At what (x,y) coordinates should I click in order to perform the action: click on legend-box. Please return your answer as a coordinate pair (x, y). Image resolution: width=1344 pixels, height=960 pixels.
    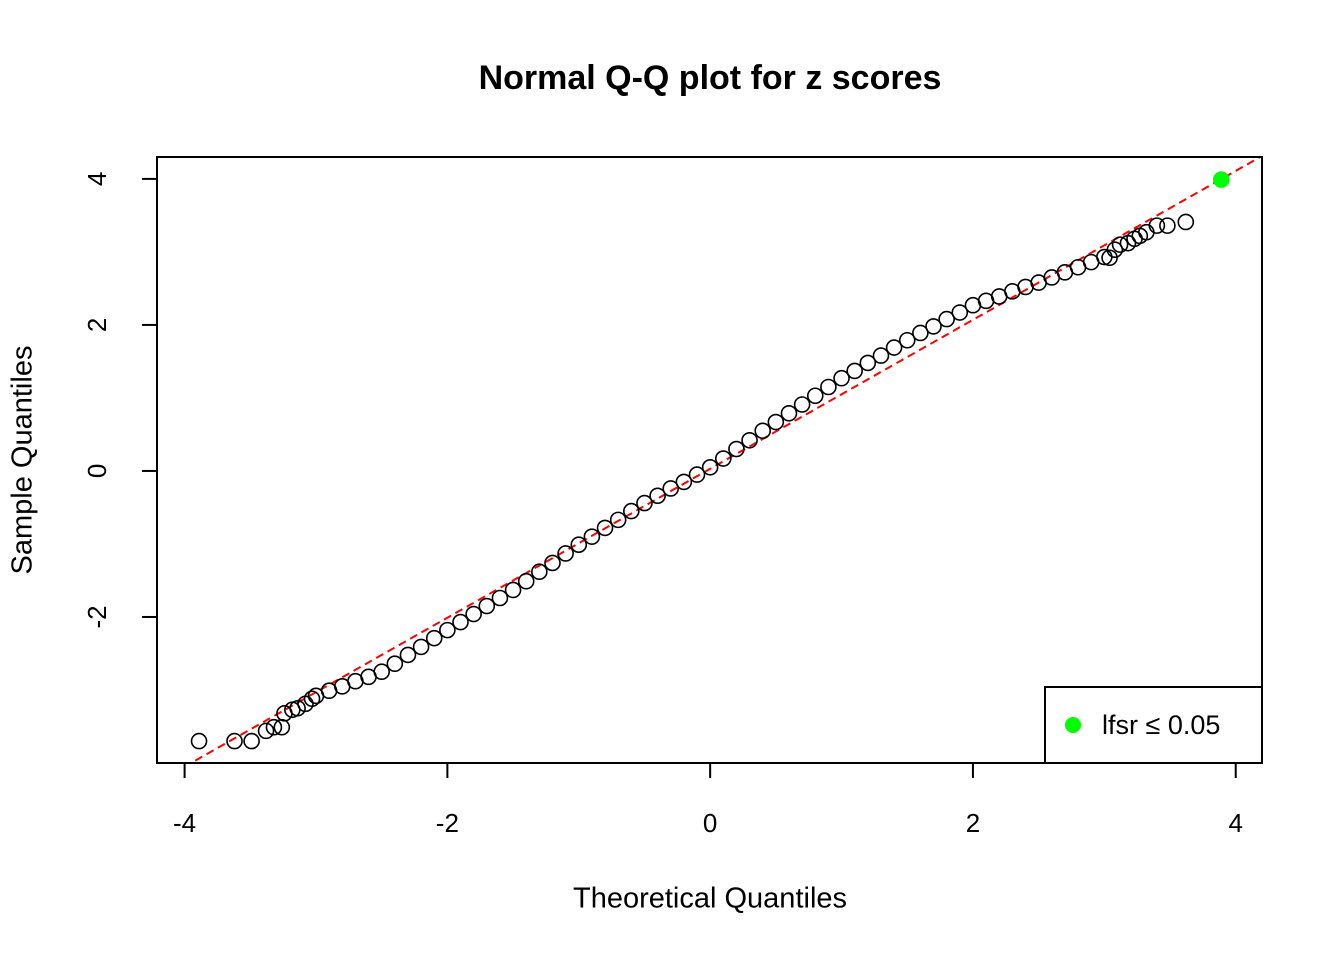
    Looking at the image, I should click on (1153, 725).